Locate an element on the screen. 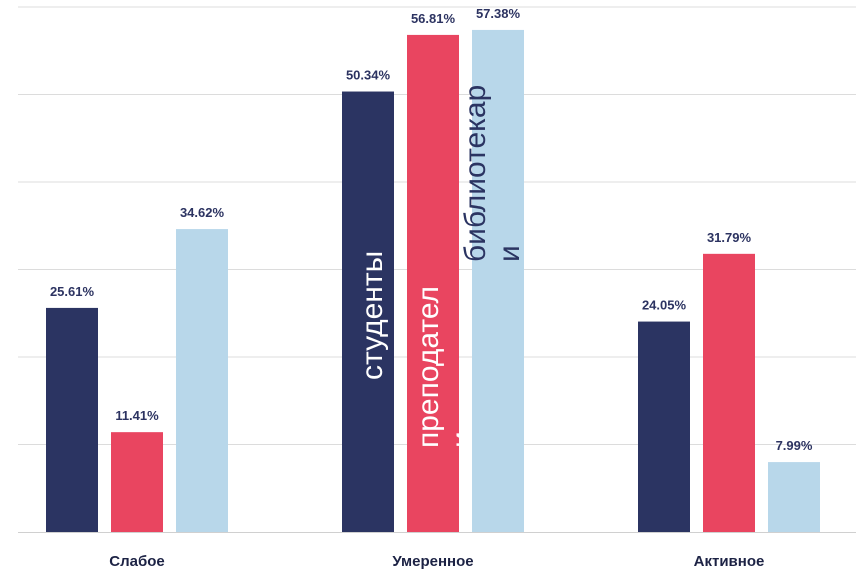 The height and width of the screenshot is (572, 856). category-label: Умеренное is located at coordinates (432, 561).